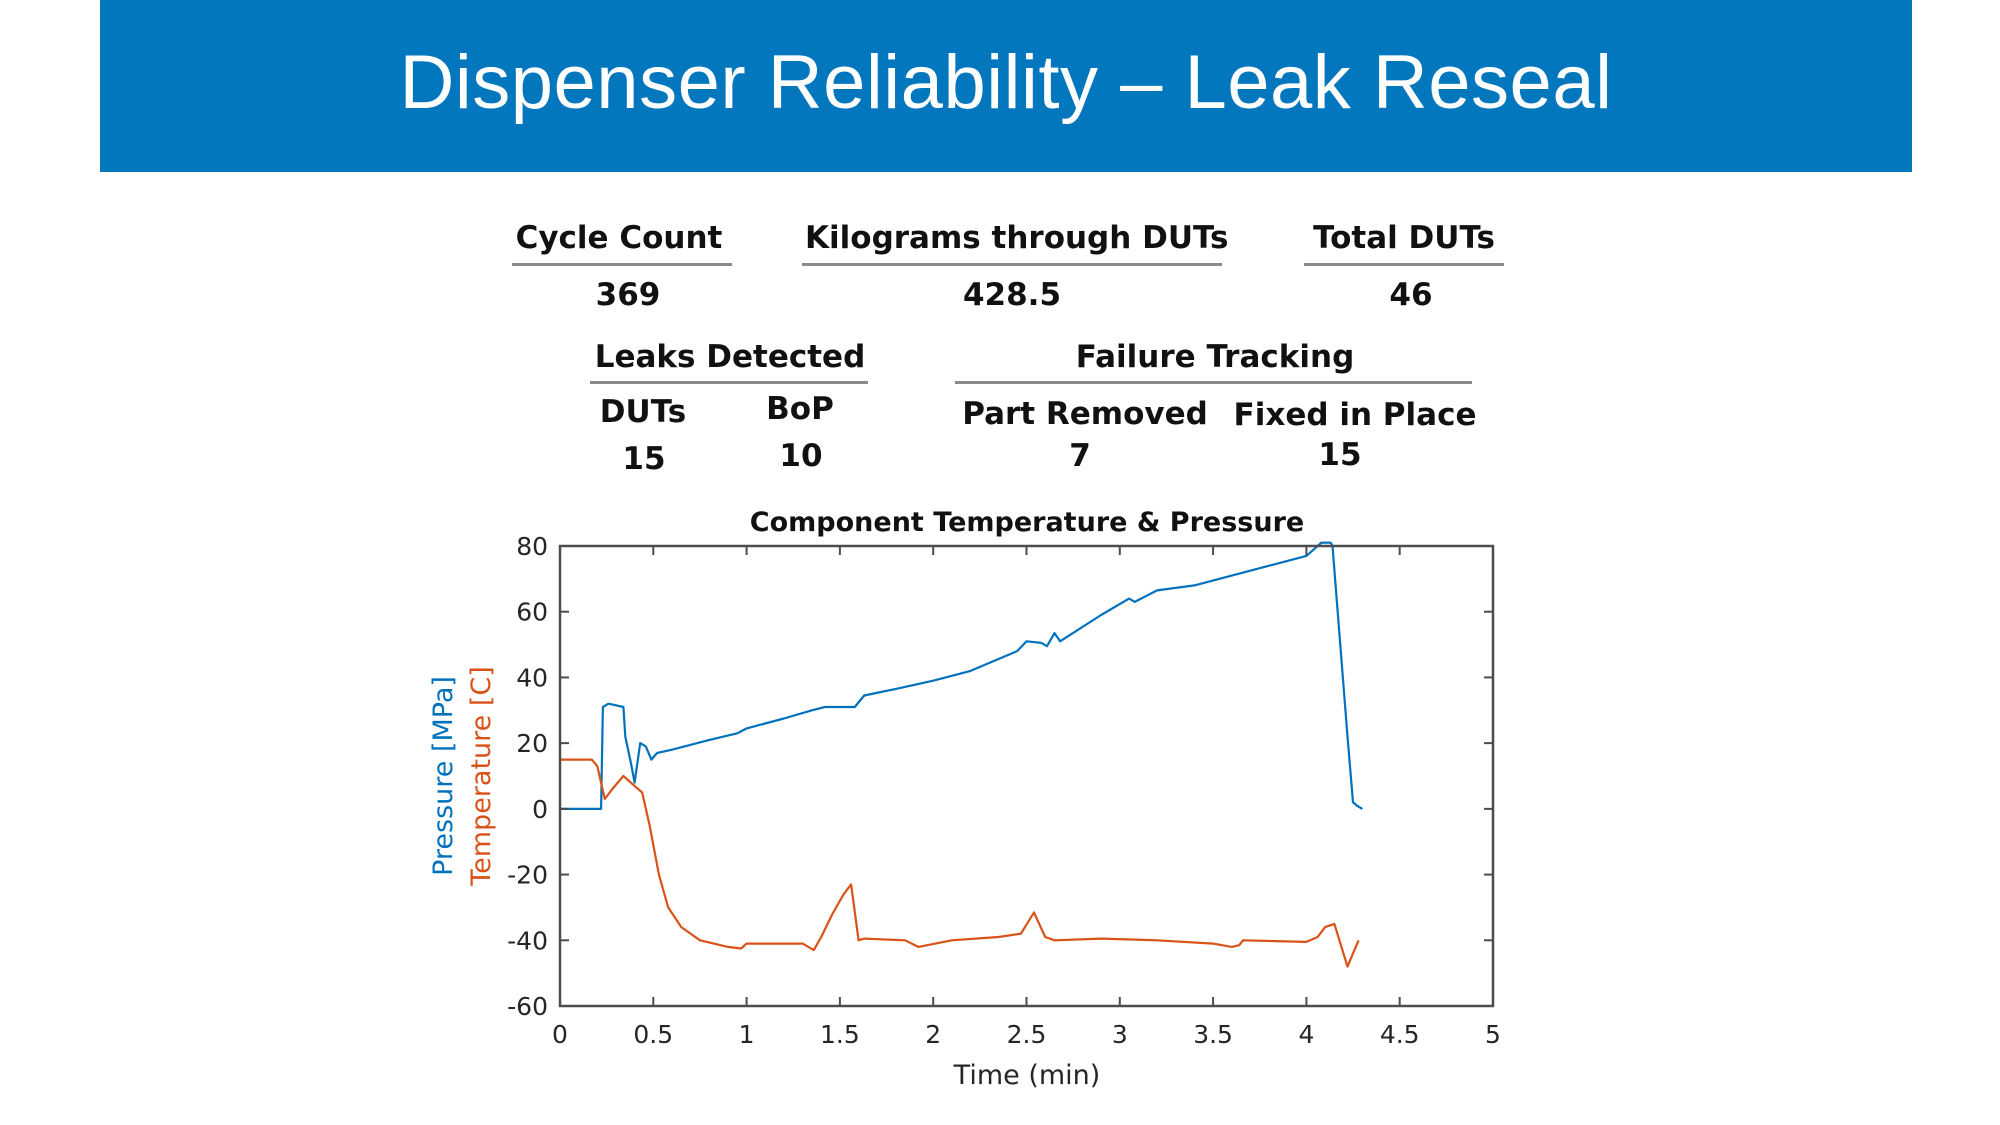 The image size is (2000, 1125). Describe the element at coordinates (619, 238) in the screenshot. I see `cycle-count-label: Cycle Count` at that location.